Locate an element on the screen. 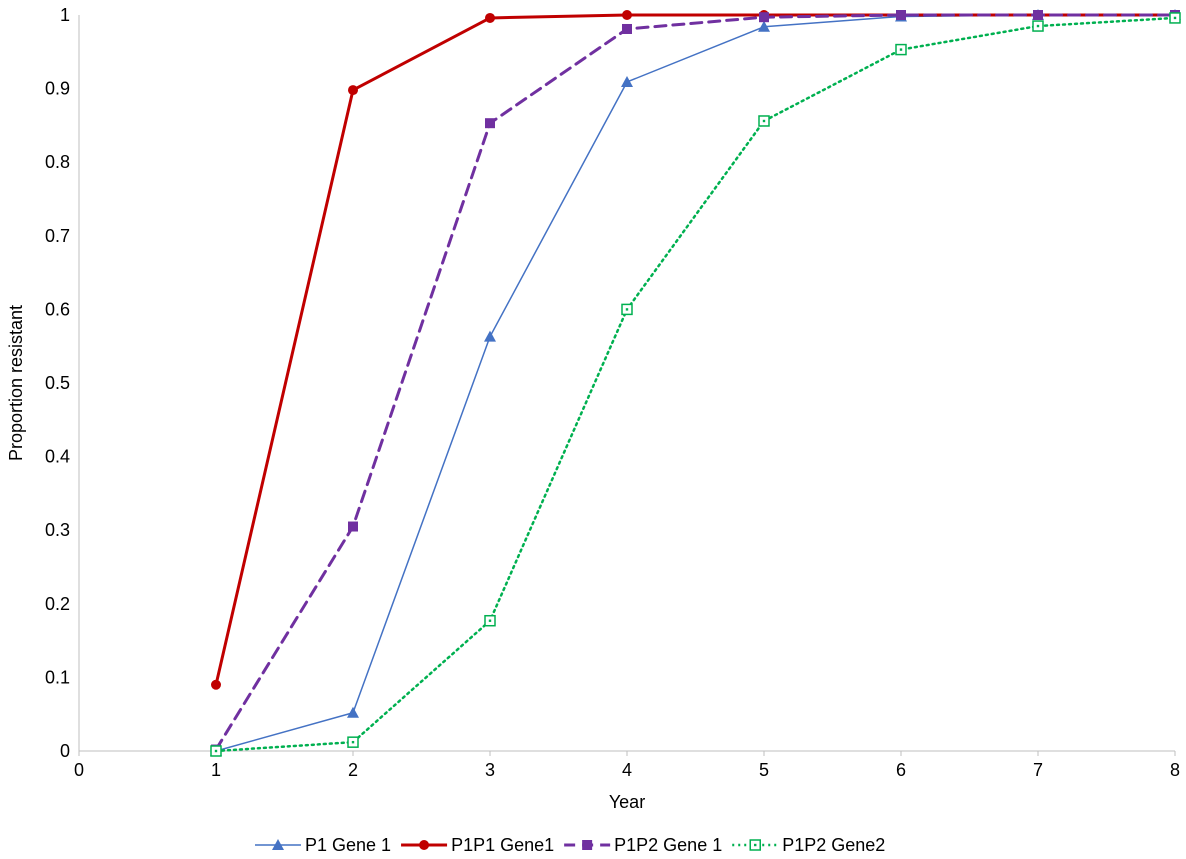  y-tick-label: 0.6 is located at coordinates (57, 309).